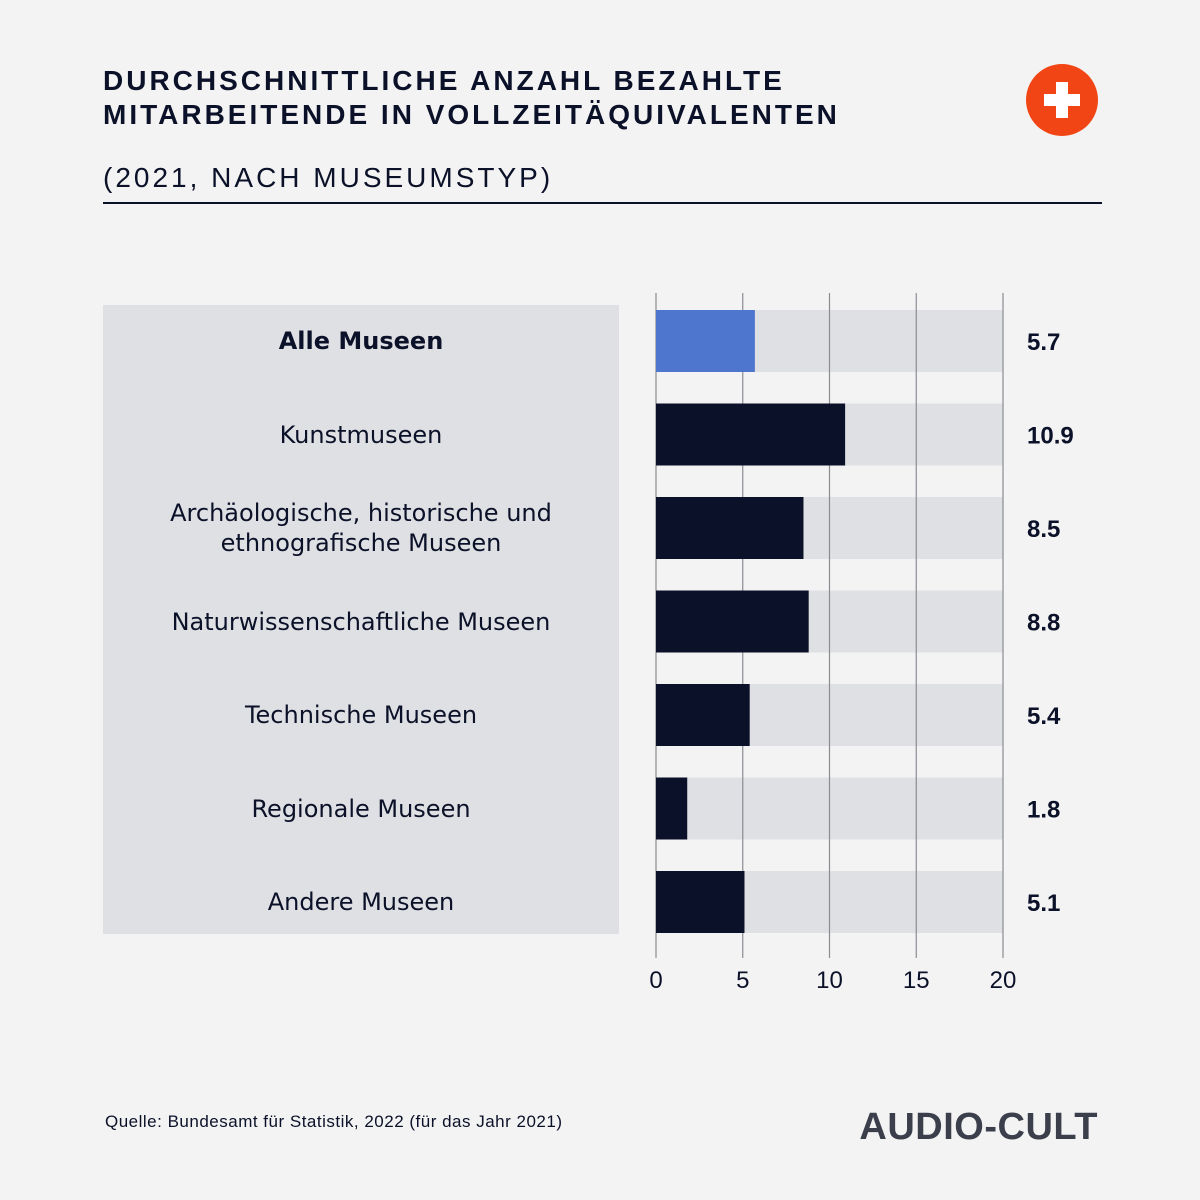  I want to click on tick-label: 5, so click(742, 980).